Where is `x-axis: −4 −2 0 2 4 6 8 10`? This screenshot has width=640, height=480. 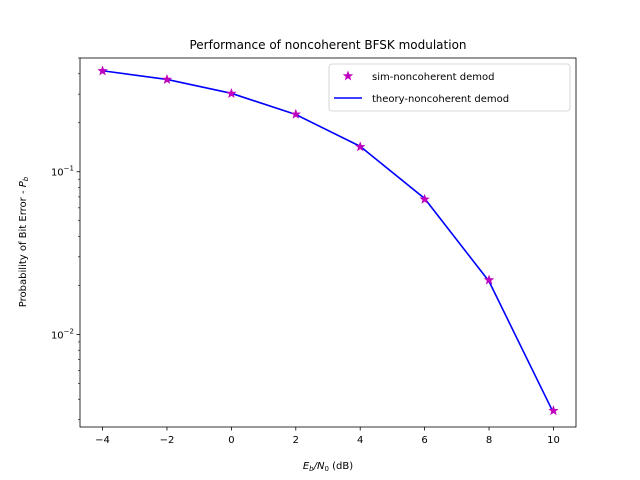 x-axis: −4 −2 0 2 4 6 8 10 is located at coordinates (327, 436).